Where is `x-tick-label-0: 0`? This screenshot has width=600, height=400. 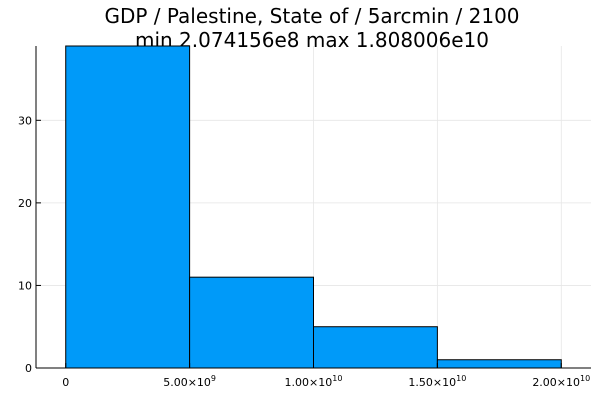 x-tick-label-0: 0 is located at coordinates (65, 382).